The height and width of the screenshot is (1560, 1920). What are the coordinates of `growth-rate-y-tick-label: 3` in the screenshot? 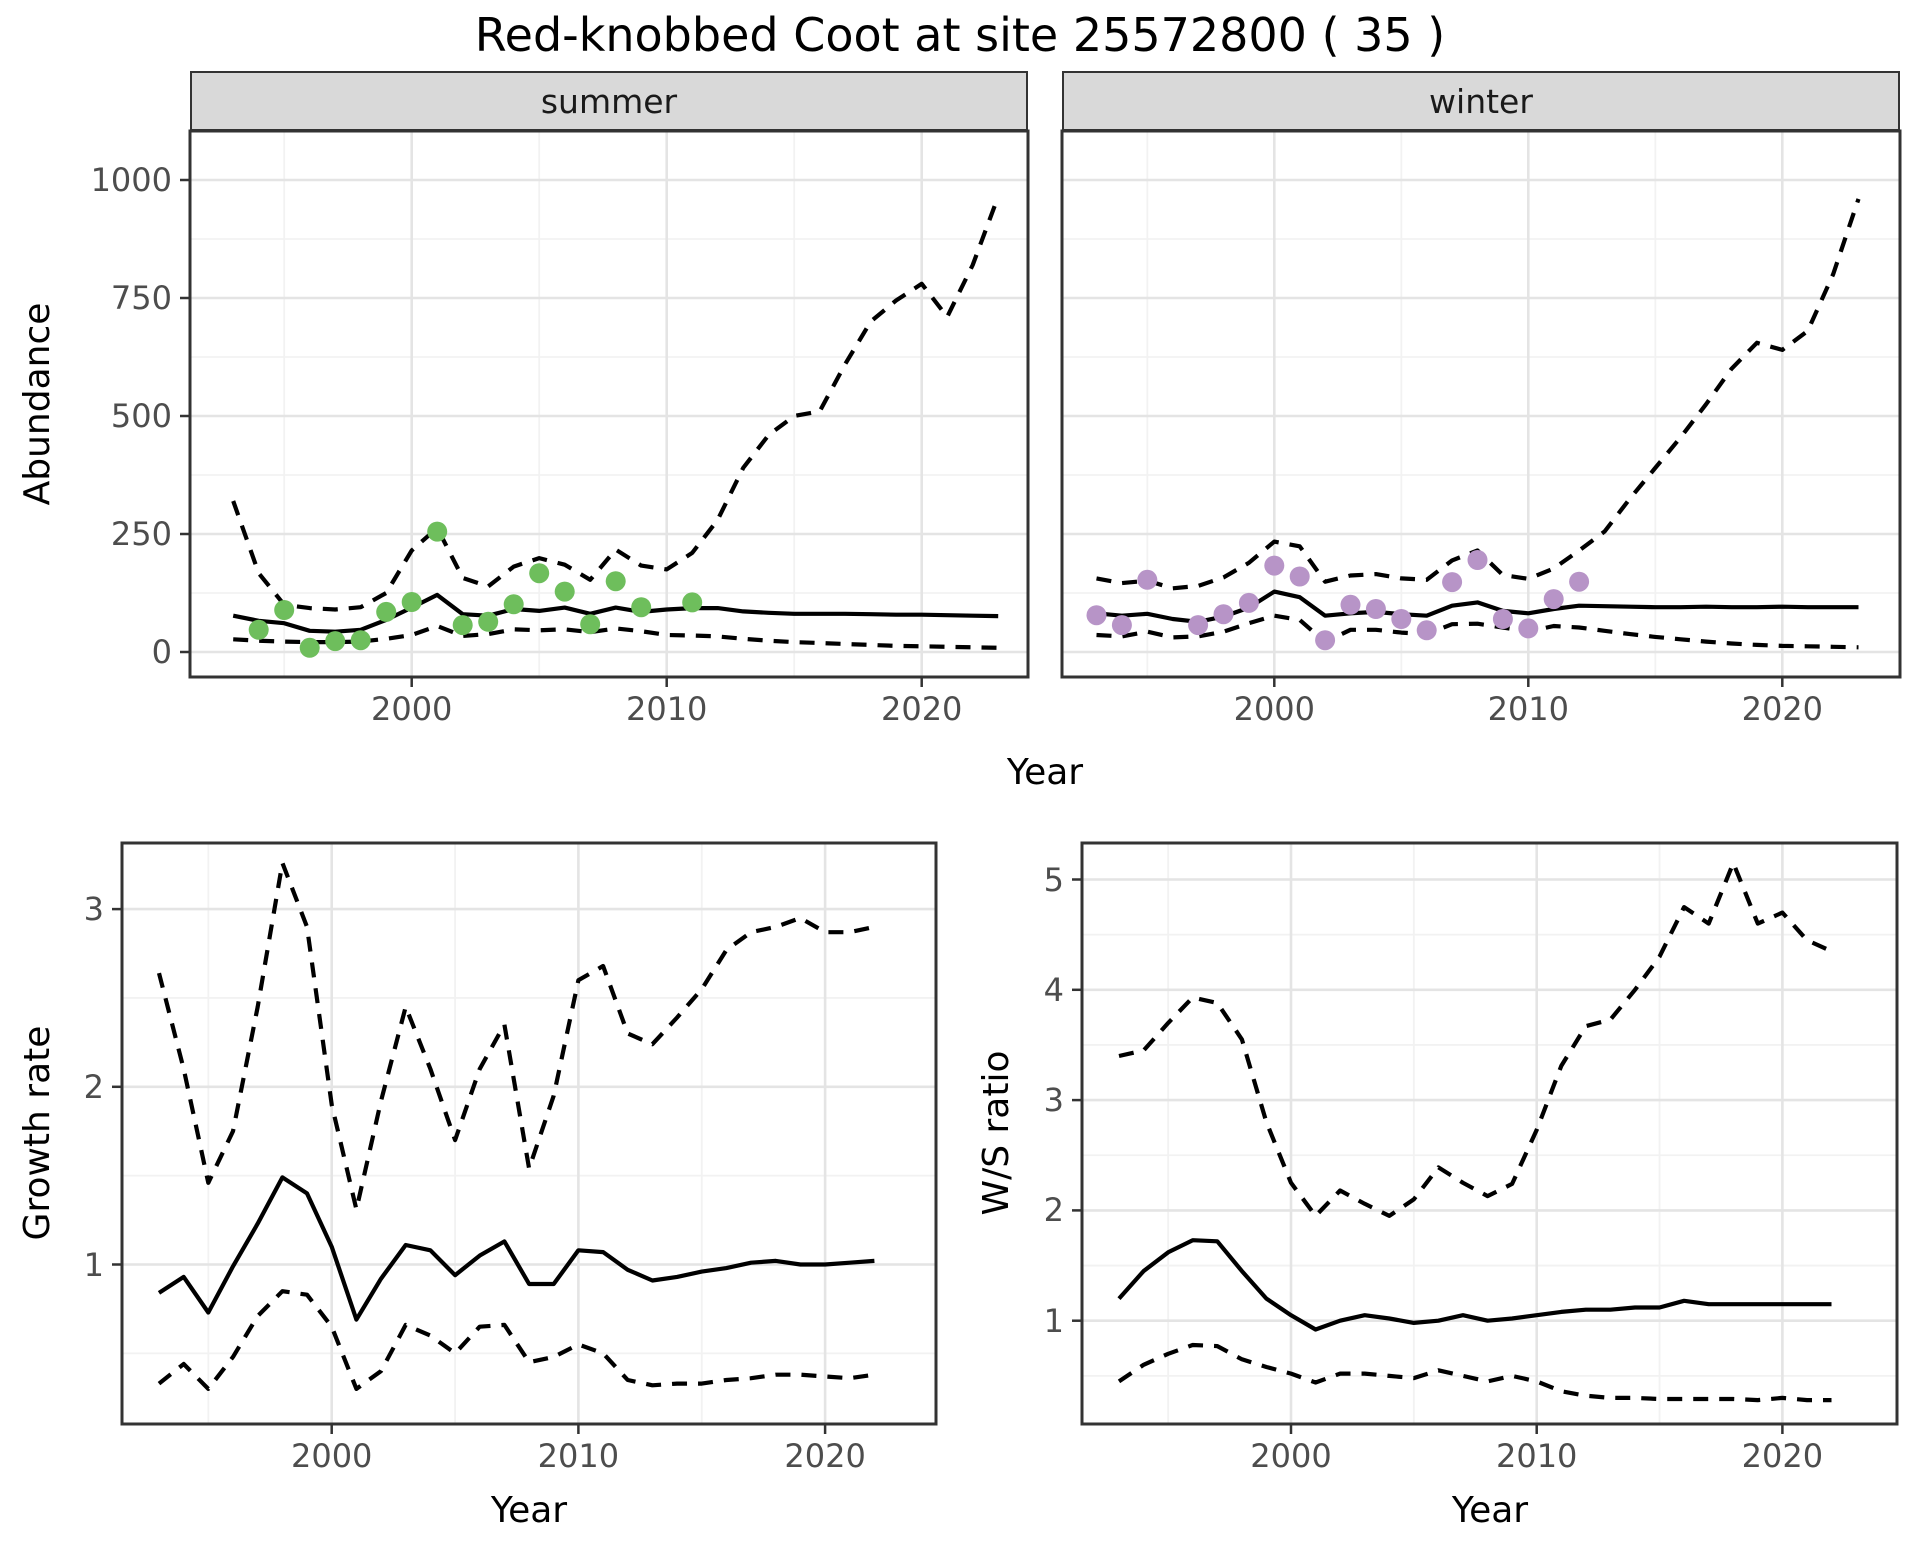 It's located at (93, 909).